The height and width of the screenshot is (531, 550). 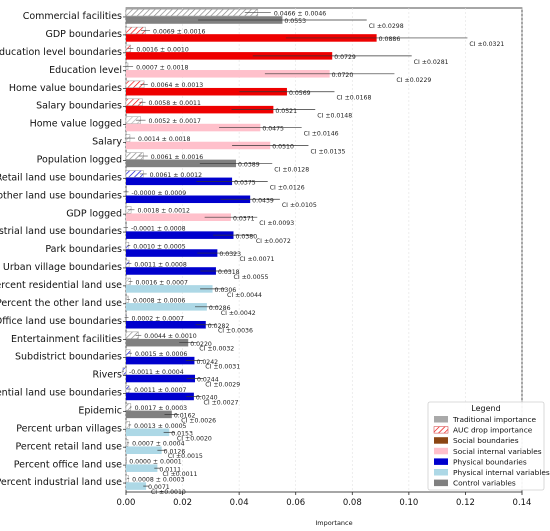 I want to click on traditional-value-label: 0.0306, so click(x=226, y=290).